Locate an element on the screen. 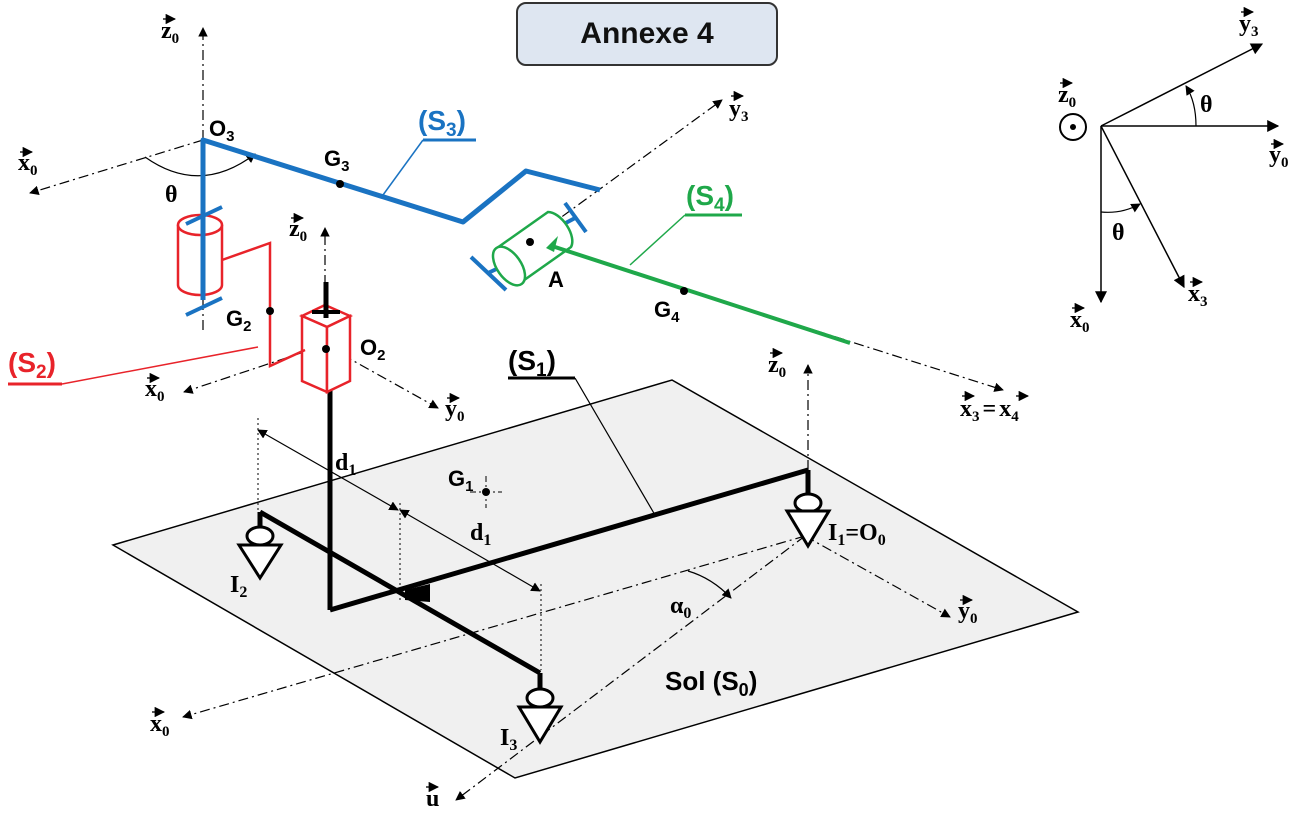 The width and height of the screenshot is (1313, 814). axis-x0-ground is located at coordinates (494, 627).